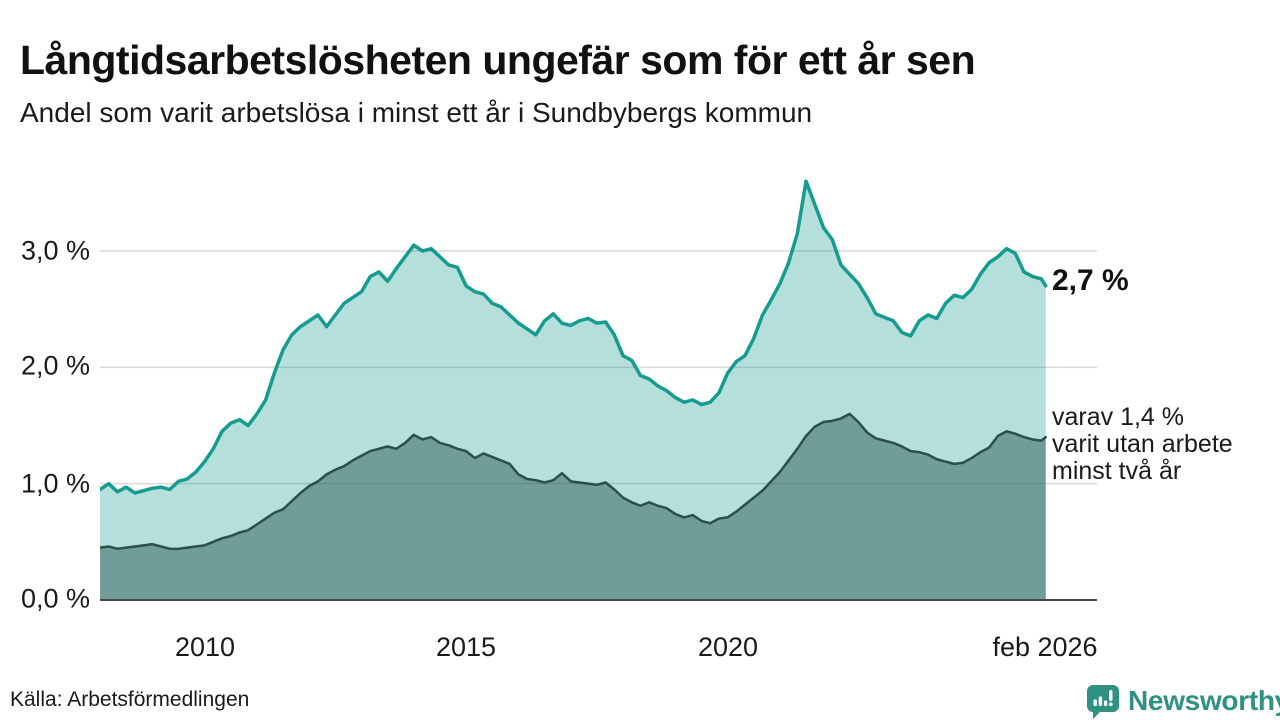 This screenshot has height=720, width=1280. Describe the element at coordinates (728, 647) in the screenshot. I see `x-tick-2020: 2020` at that location.